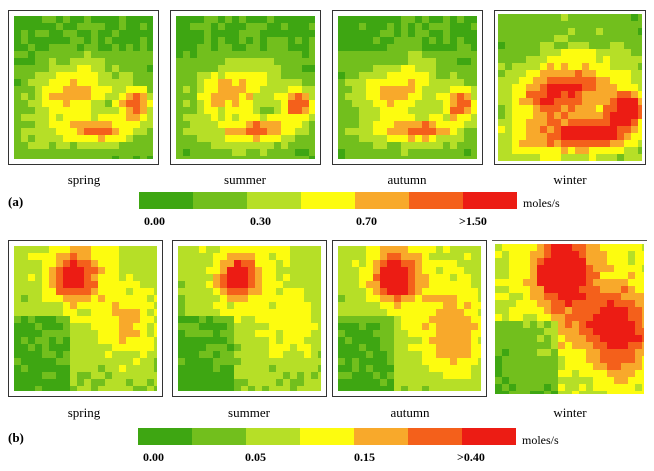 This screenshot has height=471, width=654. I want to click on legend-b-swatch, so click(489, 436).